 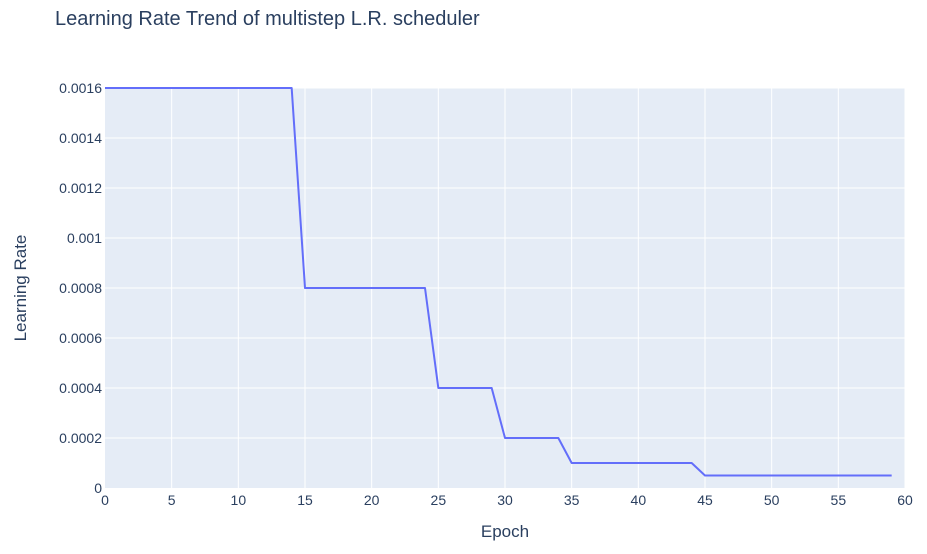 What do you see at coordinates (239, 500) in the screenshot?
I see `x-tick-label: 10` at bounding box center [239, 500].